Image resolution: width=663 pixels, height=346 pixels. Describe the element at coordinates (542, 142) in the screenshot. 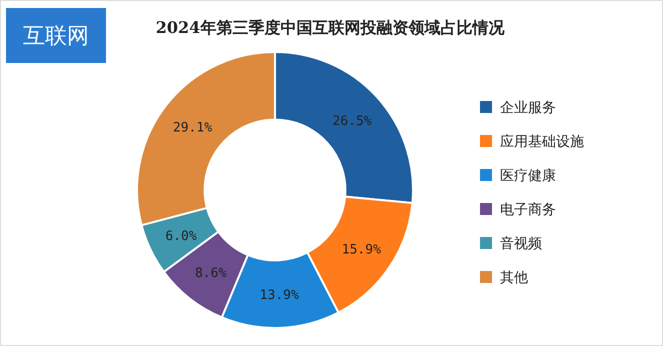

I see `legend-label: 应用基础设施` at that location.